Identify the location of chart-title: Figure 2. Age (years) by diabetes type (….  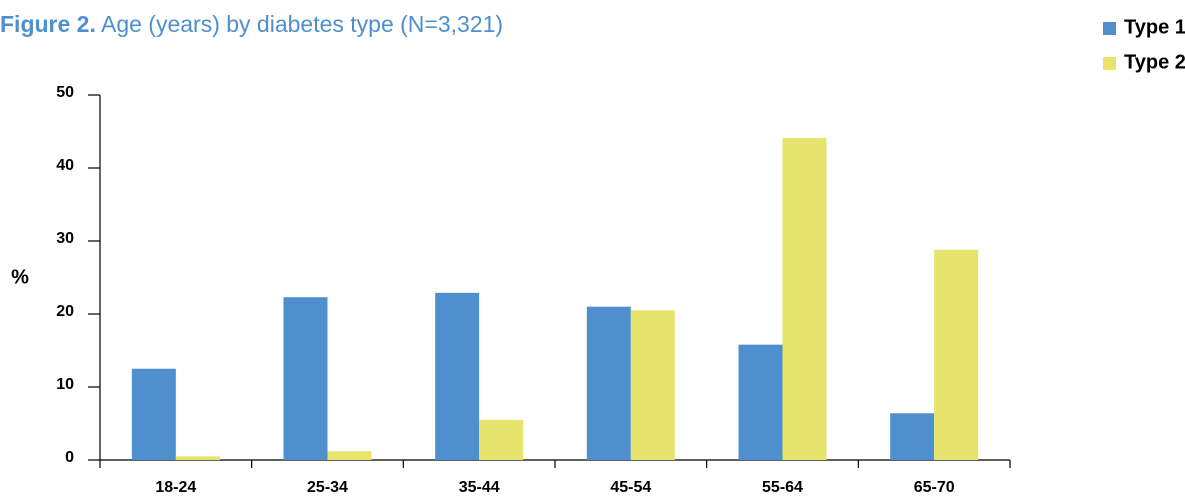
(251, 24).